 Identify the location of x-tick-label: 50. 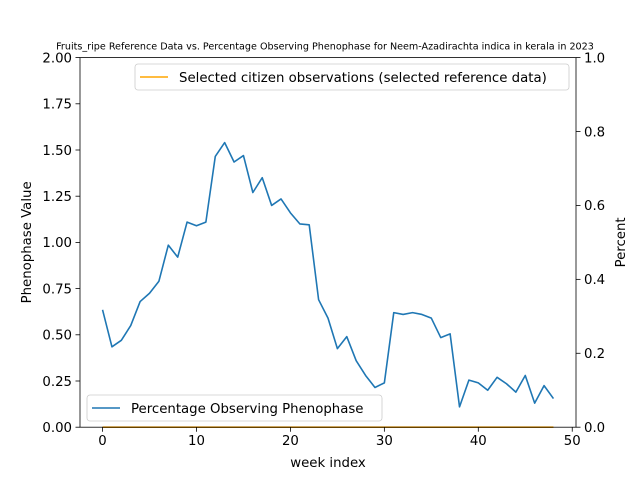
(572, 441).